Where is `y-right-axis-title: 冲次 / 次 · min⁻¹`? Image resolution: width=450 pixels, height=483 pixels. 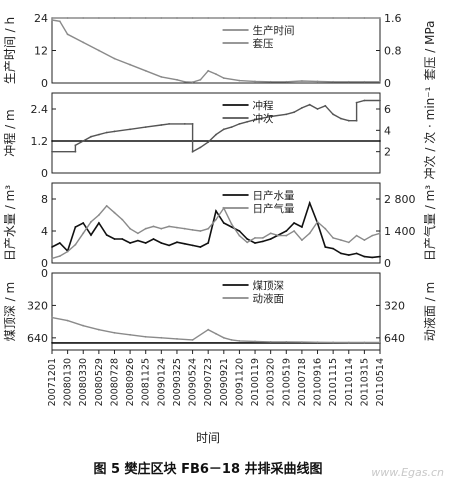
y-right-axis-title: 冲次 / 次 · min⁻¹ is located at coordinates (429, 132).